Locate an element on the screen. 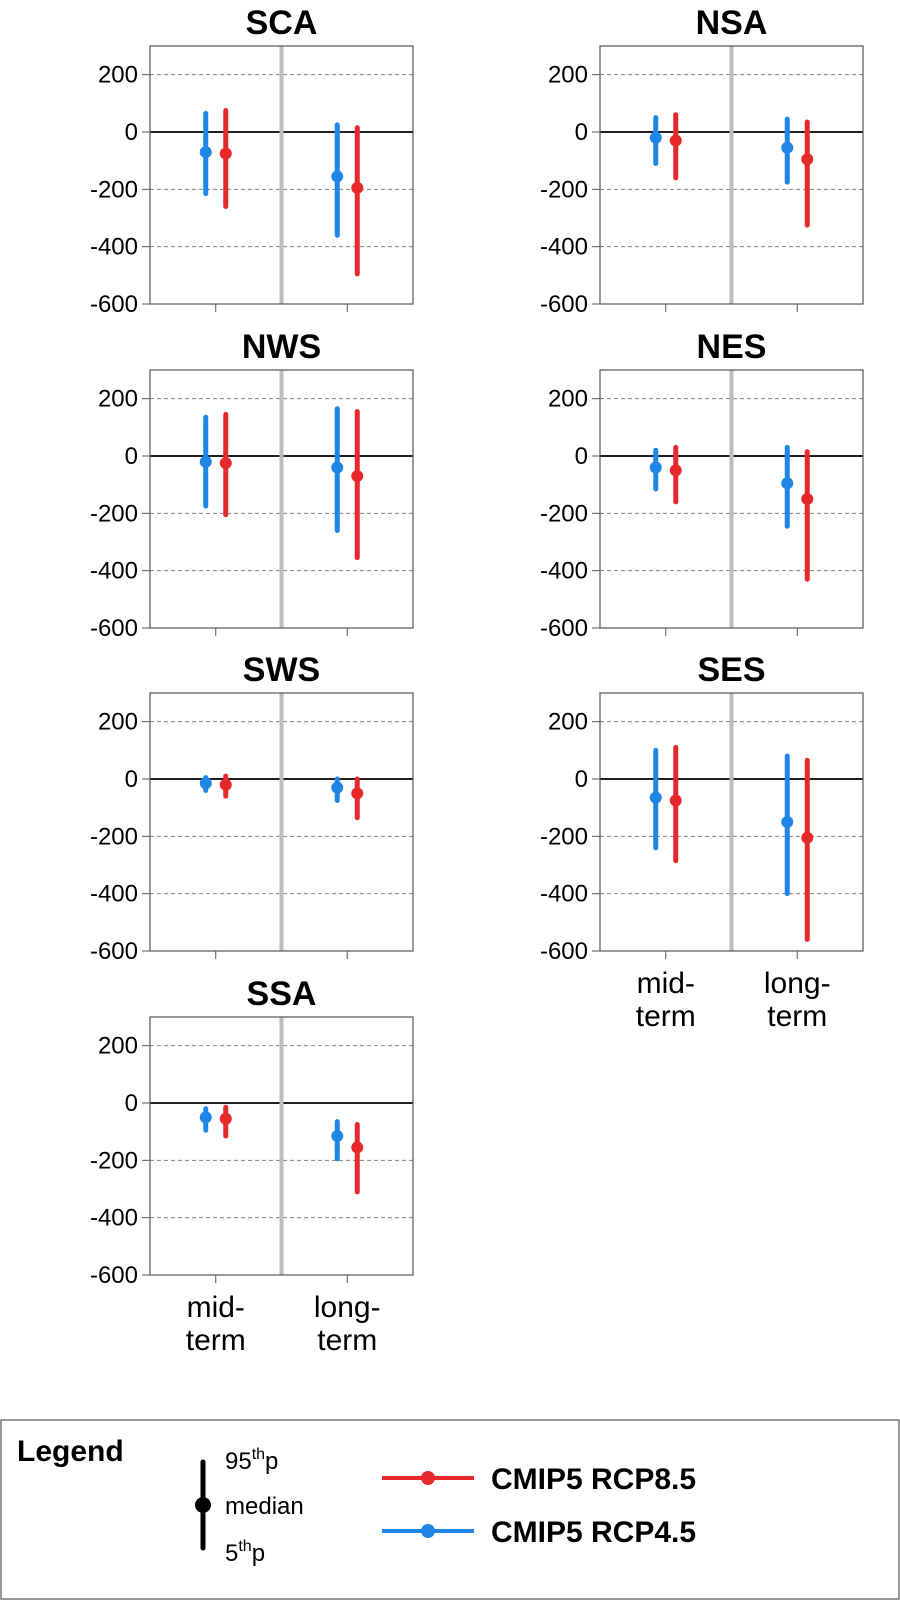 Image resolution: width=900 pixels, height=1600 pixels. panel-title: SES is located at coordinates (731, 670).